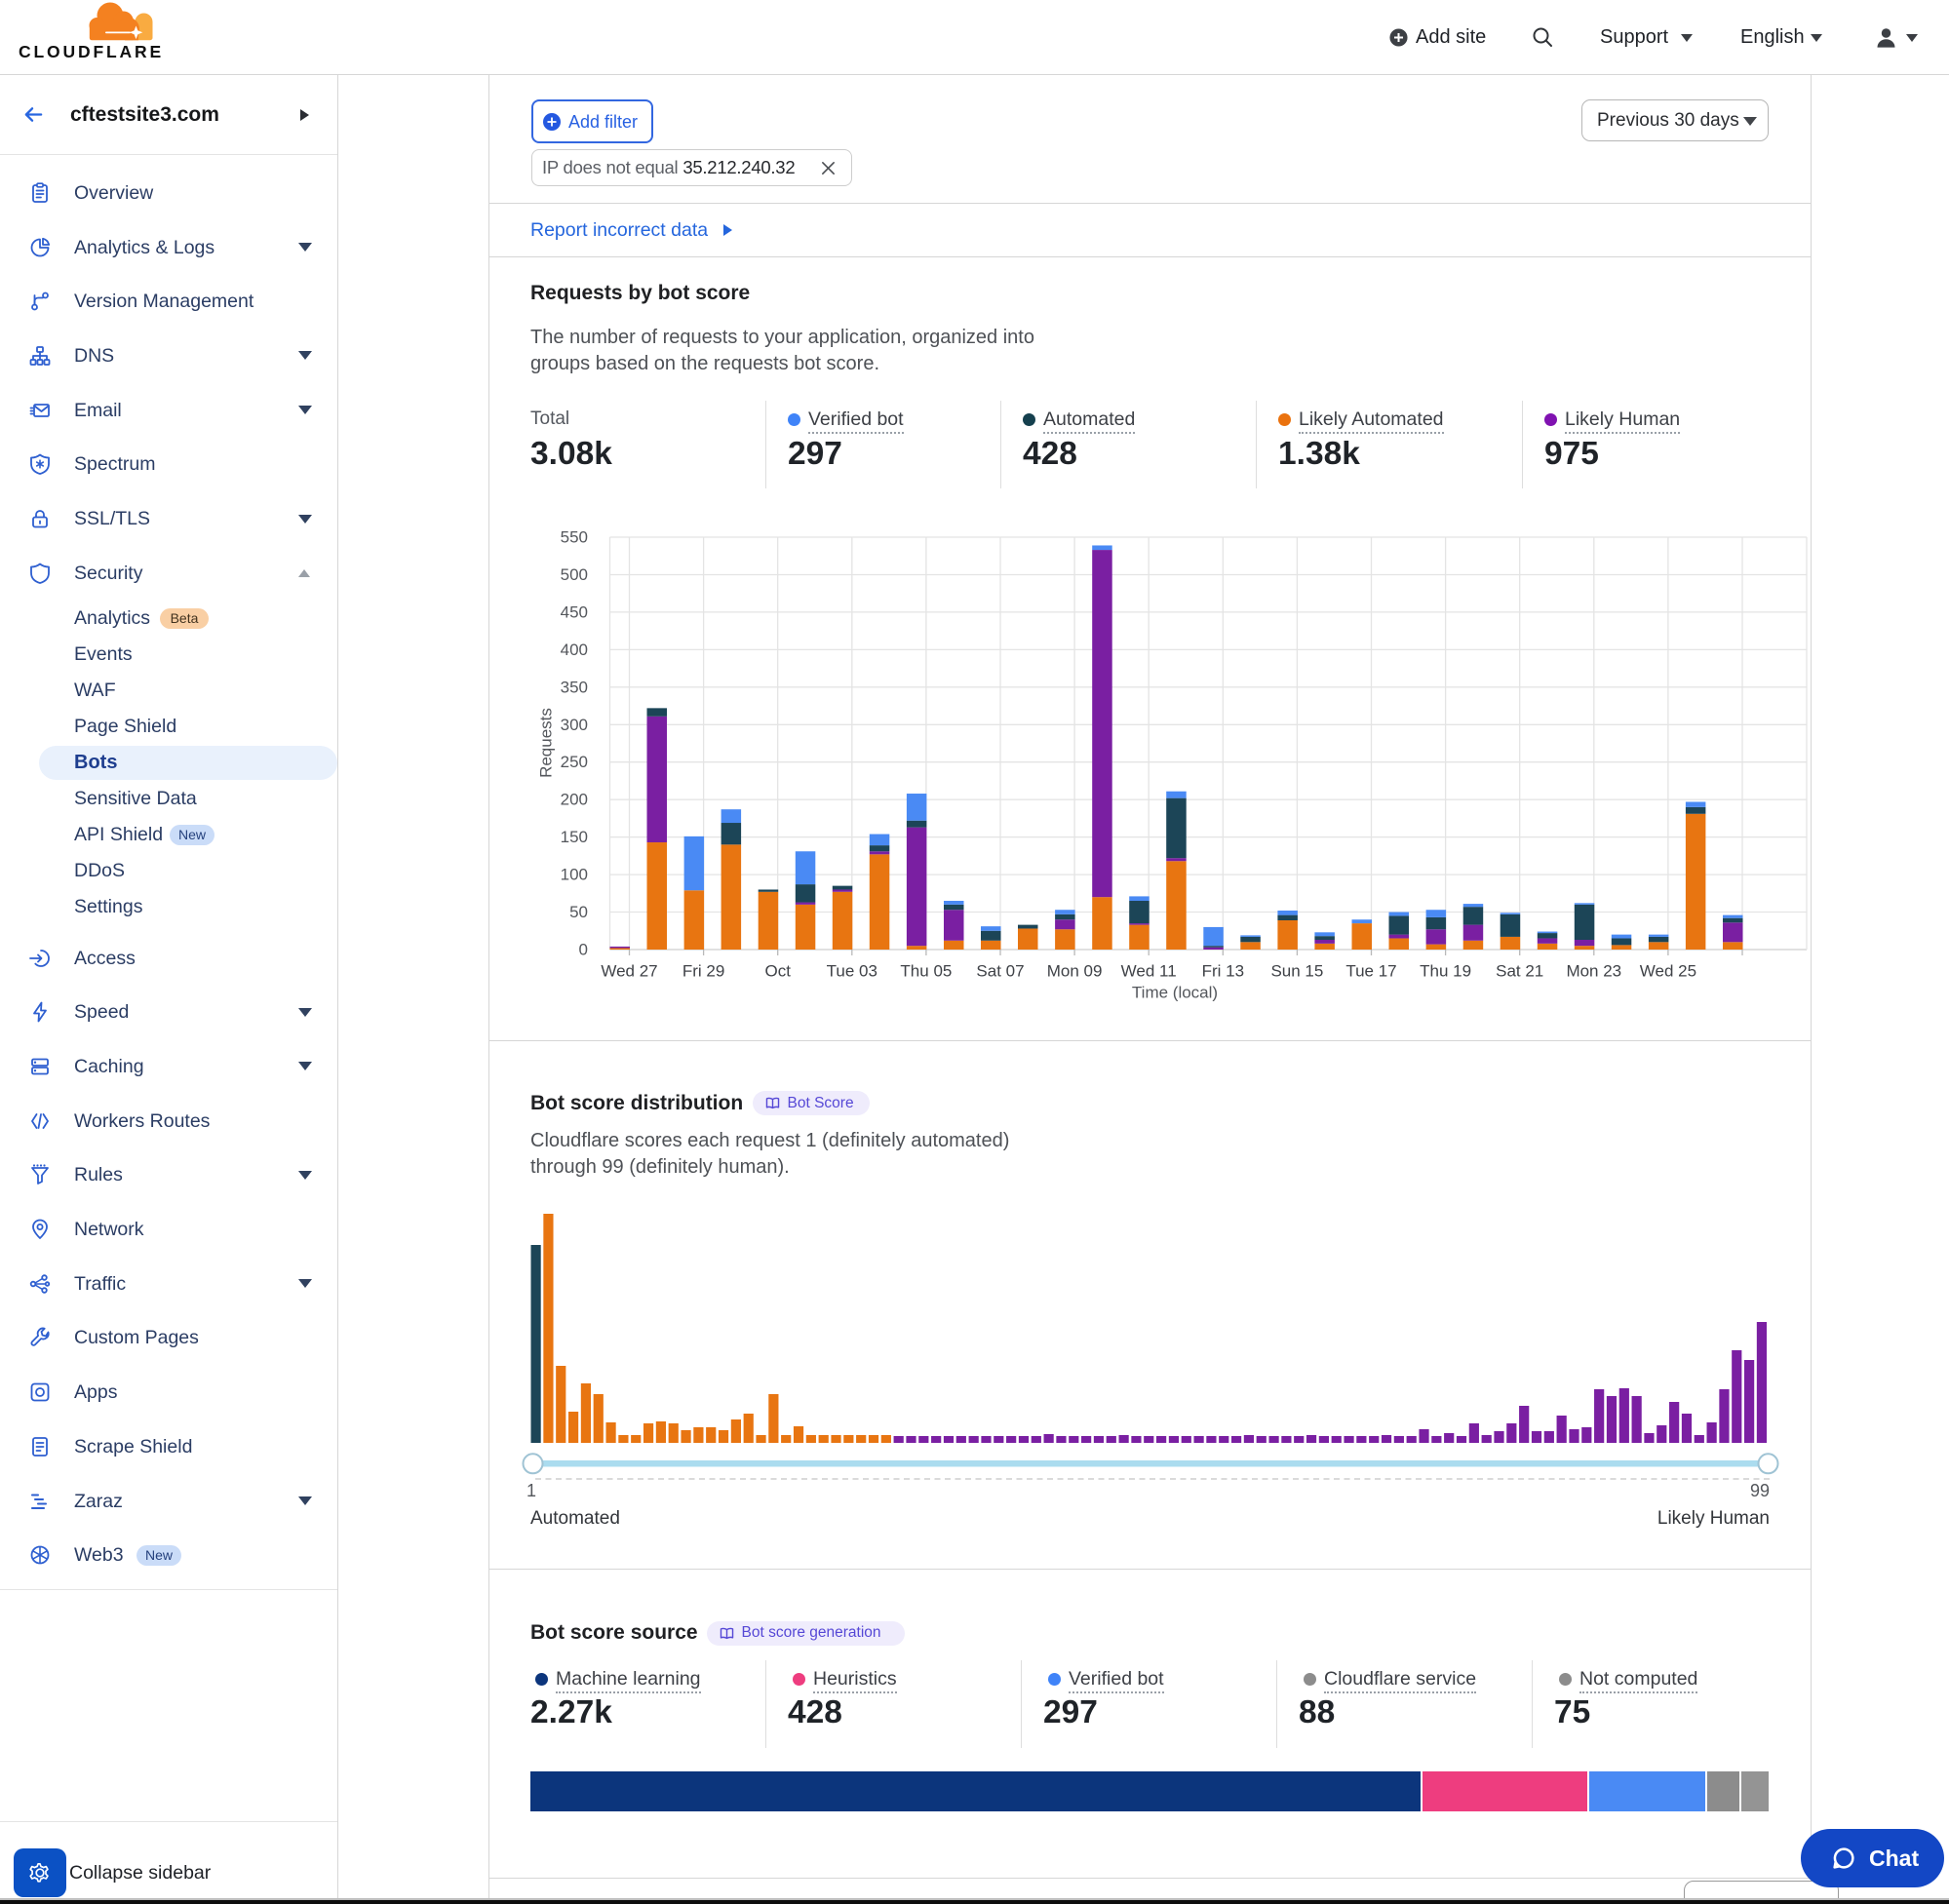 Image resolution: width=1949 pixels, height=1904 pixels. What do you see at coordinates (1075, 971) in the screenshot?
I see `svg-text: Mon 09` at bounding box center [1075, 971].